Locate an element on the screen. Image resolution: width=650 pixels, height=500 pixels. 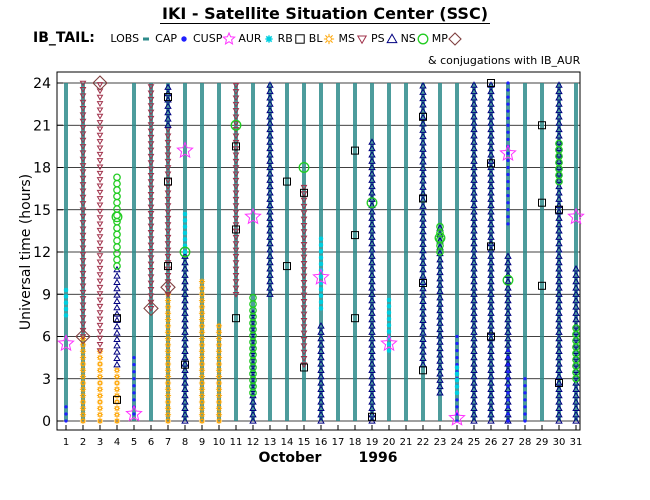
legend-label-cap: CAP is located at coordinates (166, 38).